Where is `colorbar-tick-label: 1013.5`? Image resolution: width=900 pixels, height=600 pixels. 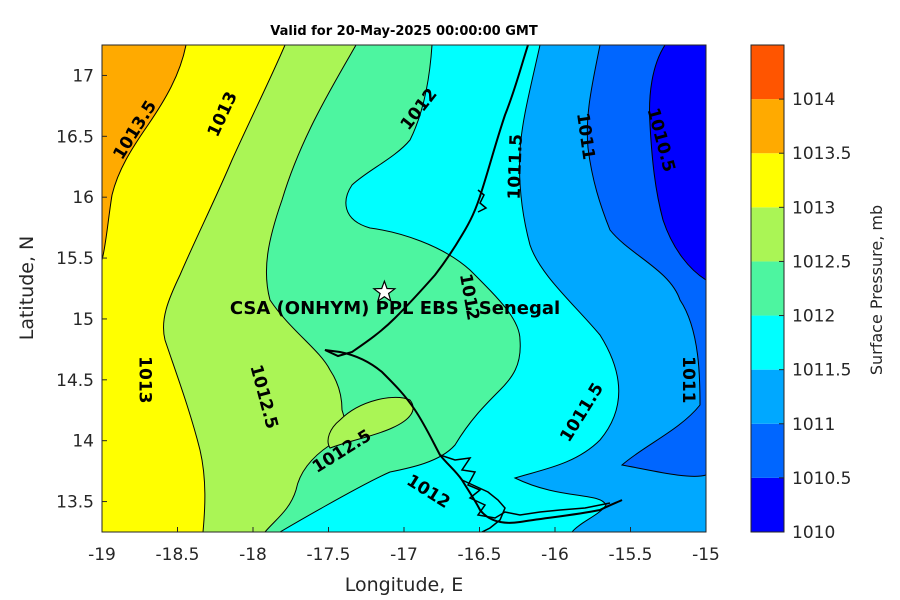 colorbar-tick-label: 1013.5 is located at coordinates (821, 154).